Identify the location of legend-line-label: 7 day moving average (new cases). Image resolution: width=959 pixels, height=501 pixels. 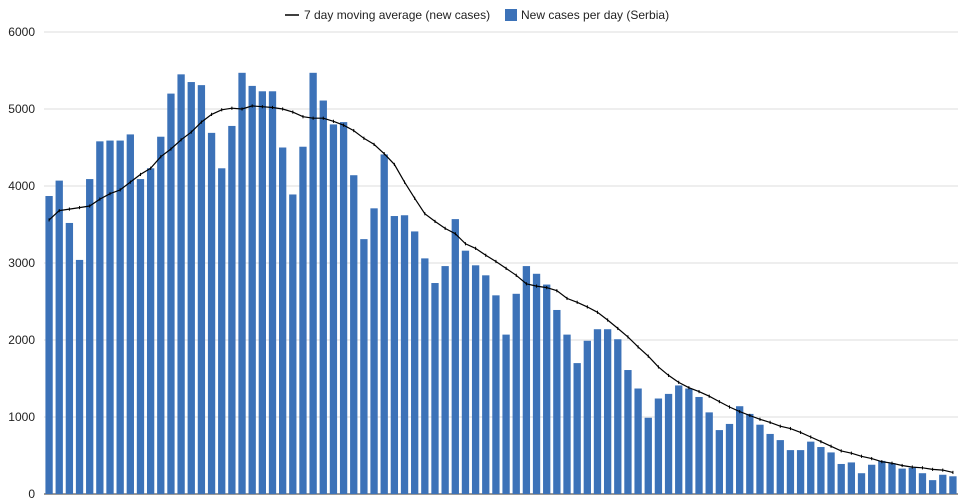
(397, 15).